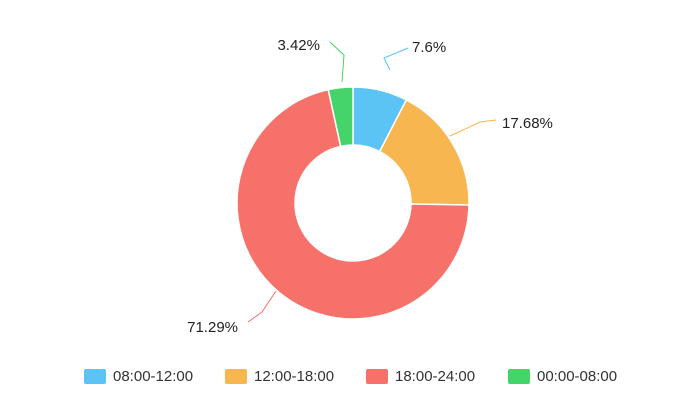 Image resolution: width=676 pixels, height=406 pixels. I want to click on legend-item-18-24: 18:00-24:00, so click(420, 376).